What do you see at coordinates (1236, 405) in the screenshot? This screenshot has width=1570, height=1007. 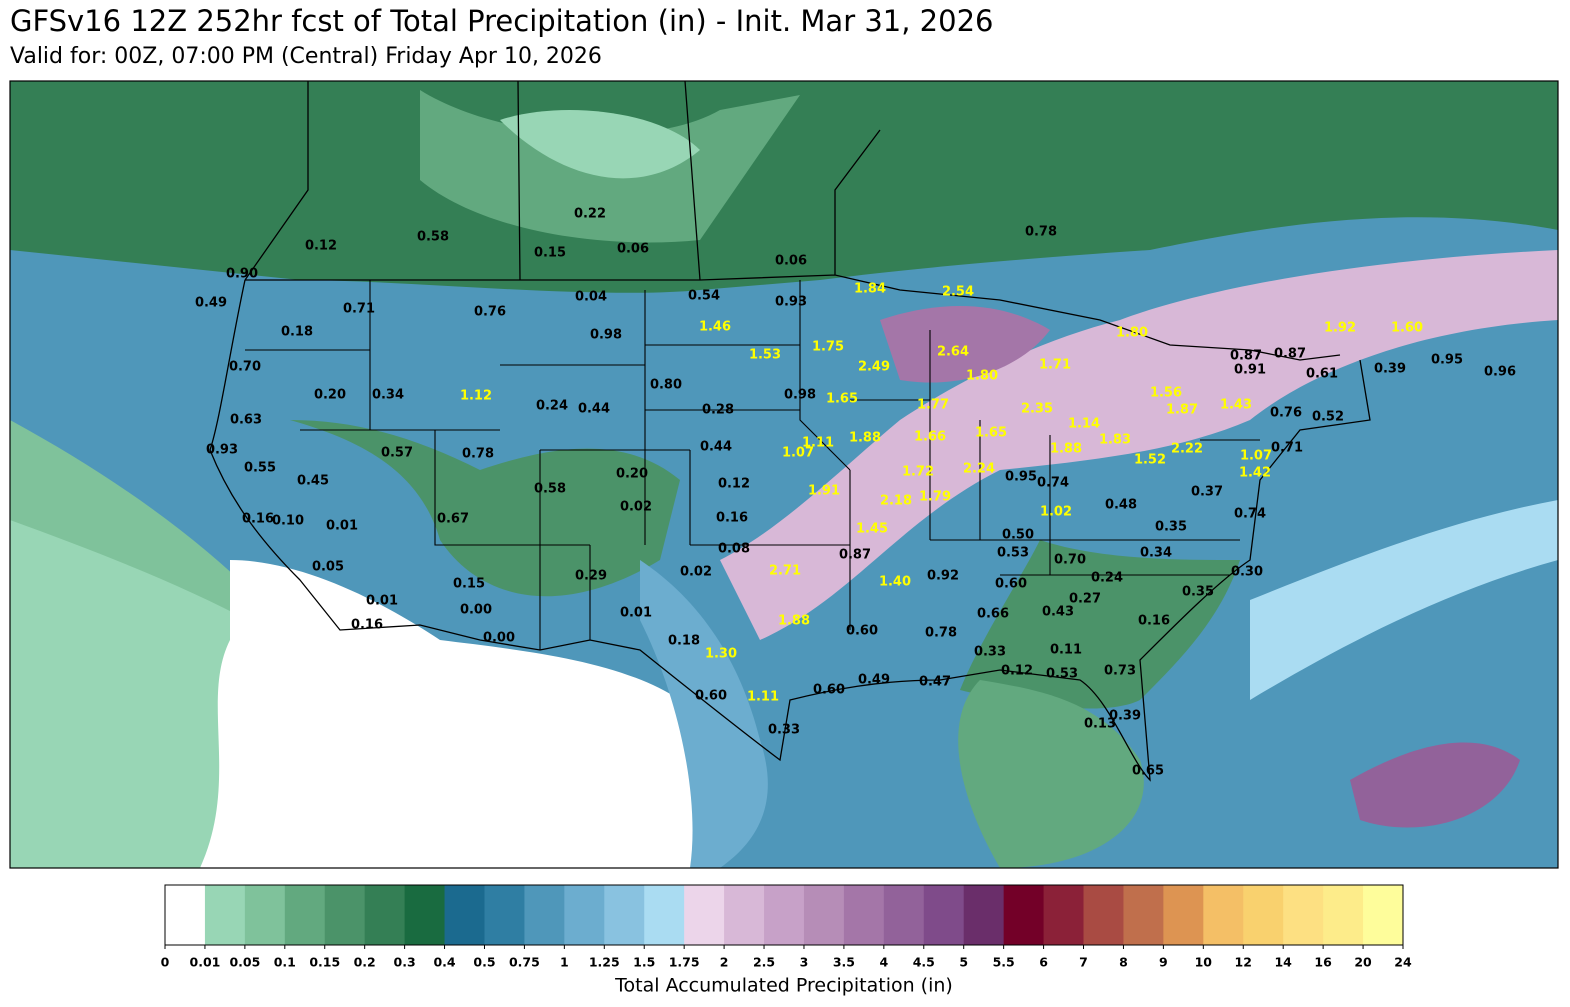 I see `point-label: 1.43` at bounding box center [1236, 405].